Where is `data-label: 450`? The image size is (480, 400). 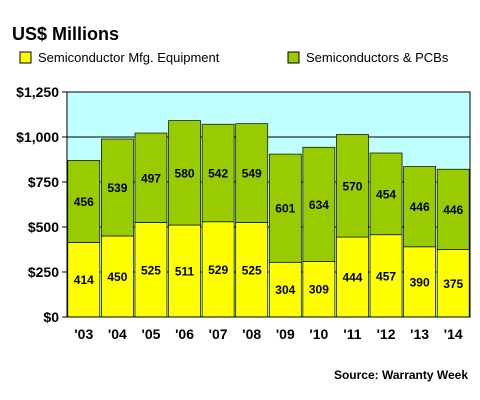
data-label: 450 is located at coordinates (117, 277).